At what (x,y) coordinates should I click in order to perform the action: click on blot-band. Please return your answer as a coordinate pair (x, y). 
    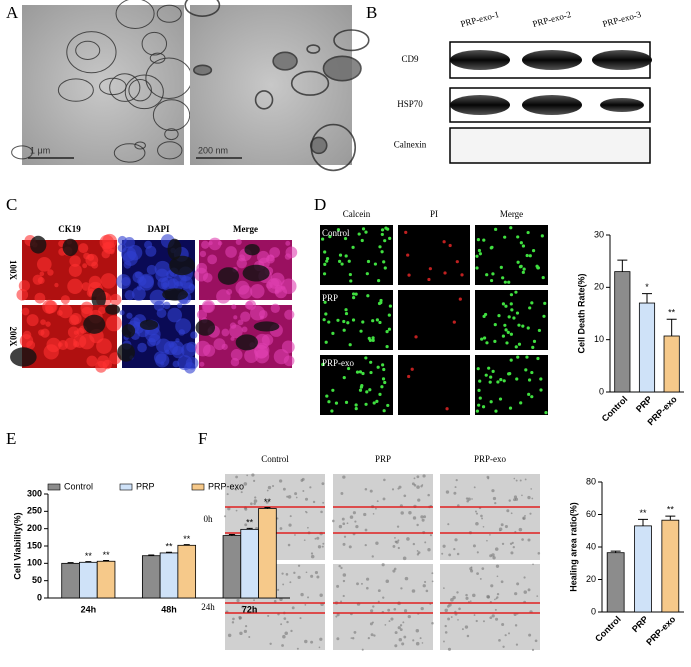
    Looking at the image, I should click on (622, 105).